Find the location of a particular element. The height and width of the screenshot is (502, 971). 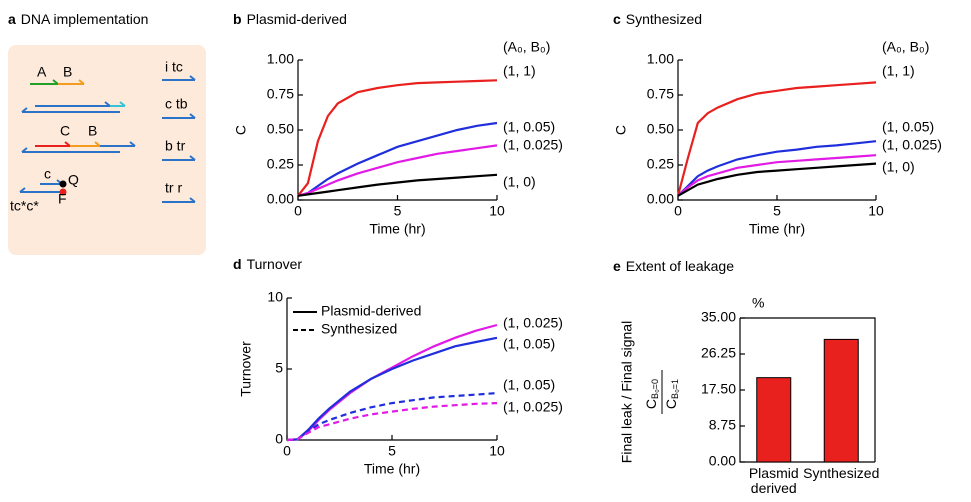

y-tick-label: 0.25 is located at coordinates (660, 164).